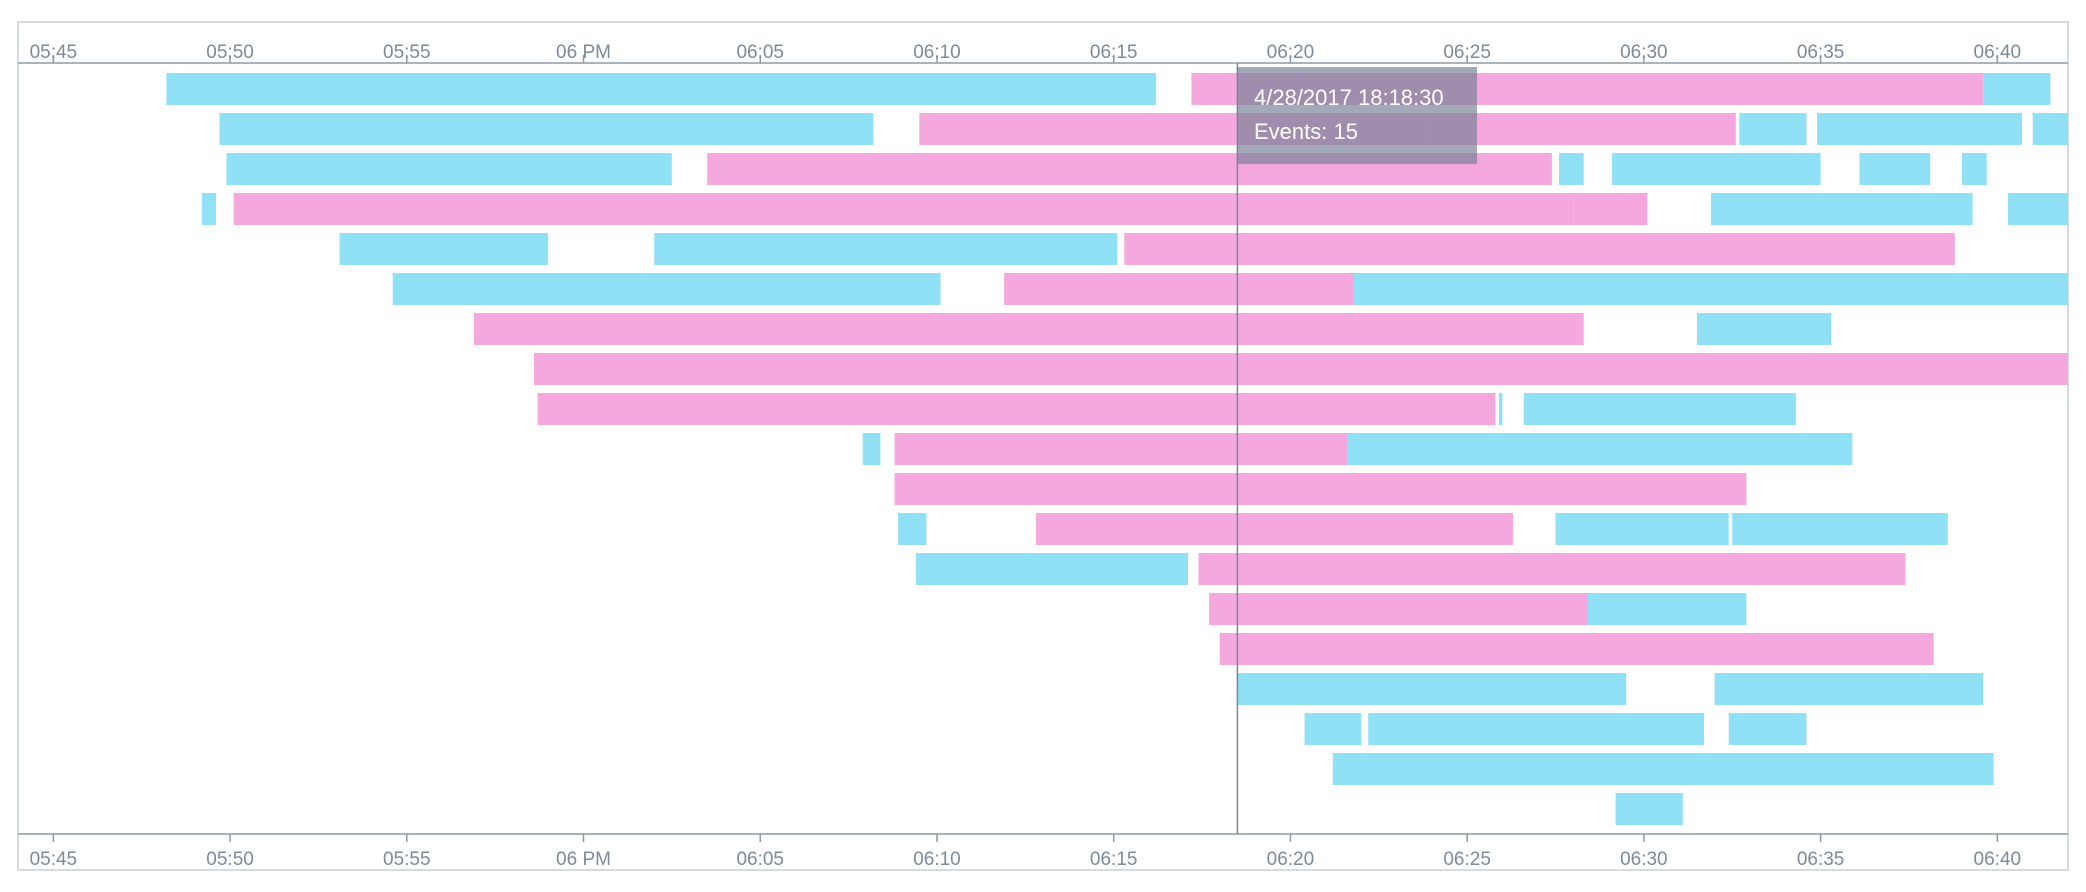 Image resolution: width=2086 pixels, height=892 pixels. Describe the element at coordinates (54, 859) in the screenshot. I see `tick-label-bottom-0: 05:45` at that location.